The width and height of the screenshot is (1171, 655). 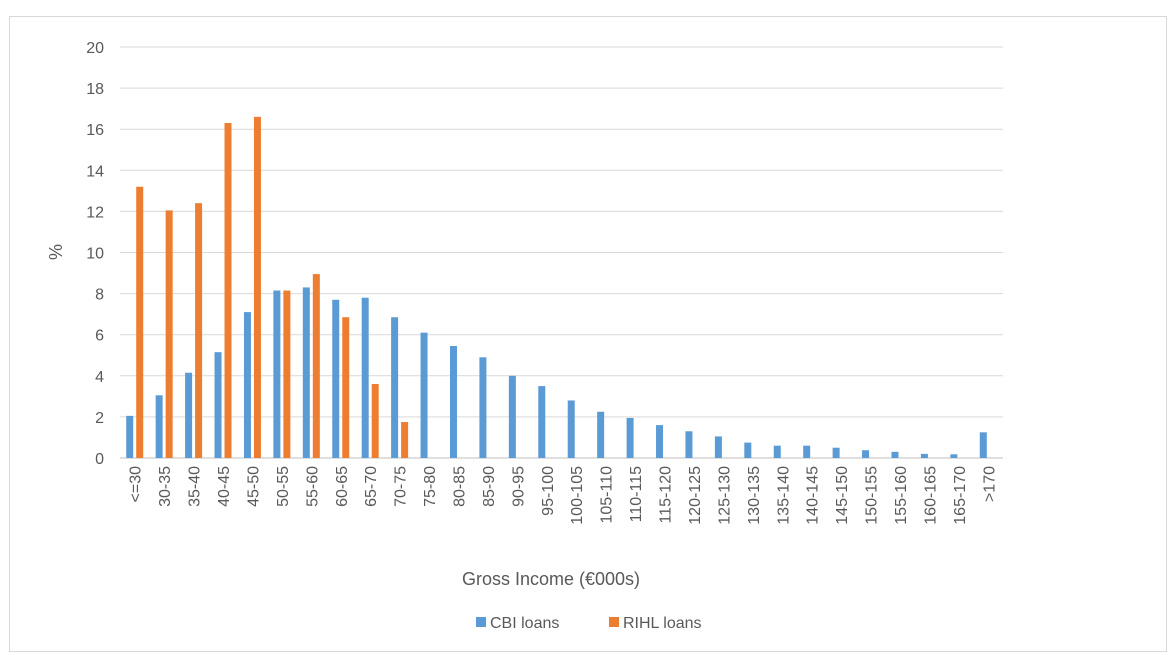 I want to click on x-tick-label: 130-135, so click(x=754, y=495).